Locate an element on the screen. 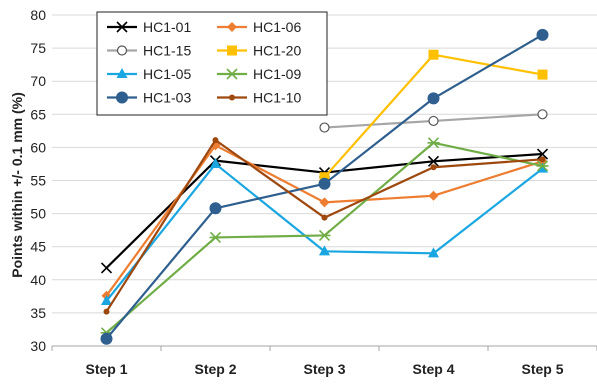 The image size is (597, 384). legend-entry: HC1-06 is located at coordinates (259, 27).